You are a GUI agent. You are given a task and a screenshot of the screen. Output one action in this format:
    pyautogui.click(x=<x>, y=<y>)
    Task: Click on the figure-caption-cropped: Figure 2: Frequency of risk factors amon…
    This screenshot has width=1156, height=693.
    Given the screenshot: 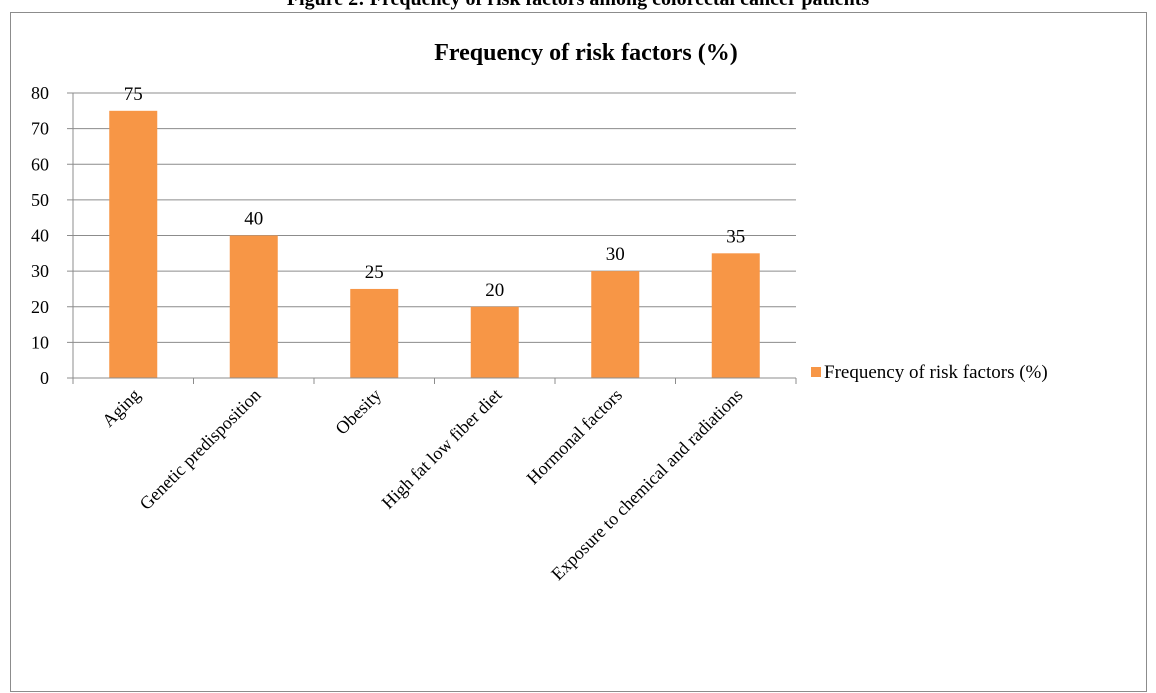 What is the action you would take?
    pyautogui.click(x=578, y=6)
    